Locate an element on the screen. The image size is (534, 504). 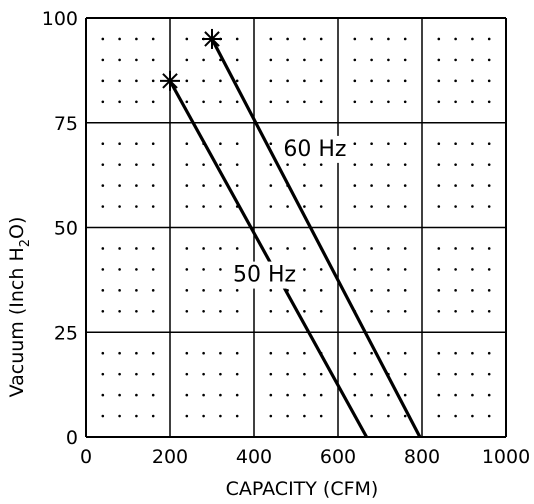
y-tick-label: 25 is located at coordinates (66, 333).